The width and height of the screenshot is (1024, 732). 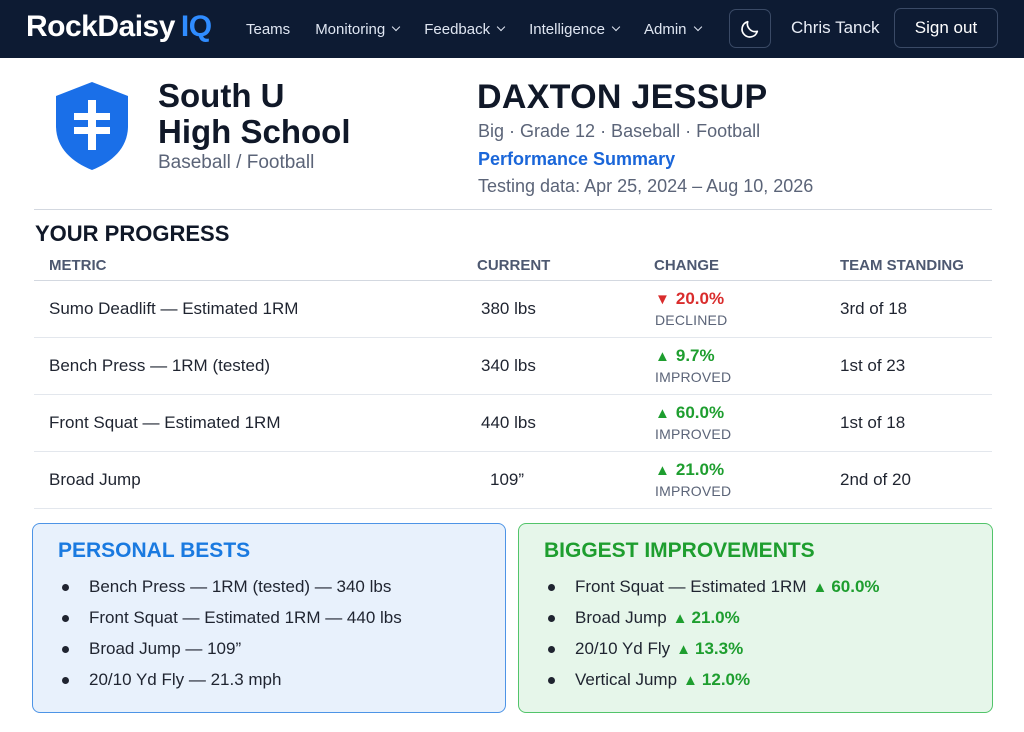 I want to click on list-item: Vertical Jump ▲ 12.0%, so click(x=712, y=684).